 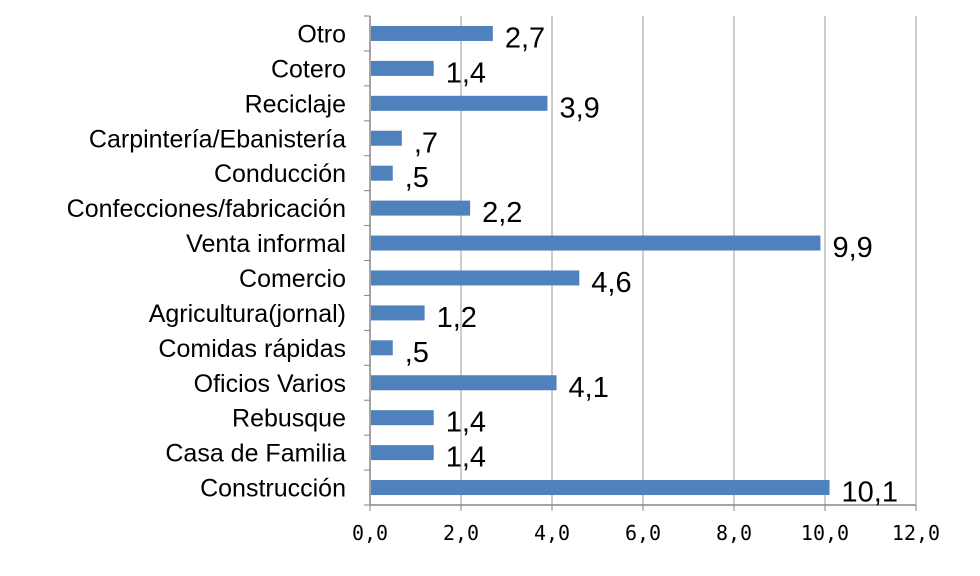 I want to click on category-label: Reciclaje, so click(x=295, y=104).